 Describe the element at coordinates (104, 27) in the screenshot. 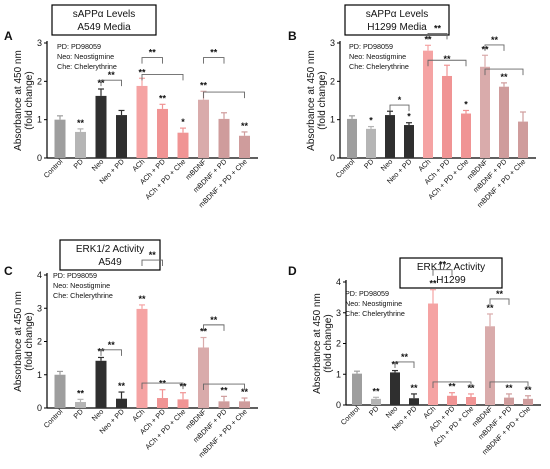

I see `chart-title-line2: A549 Media` at that location.